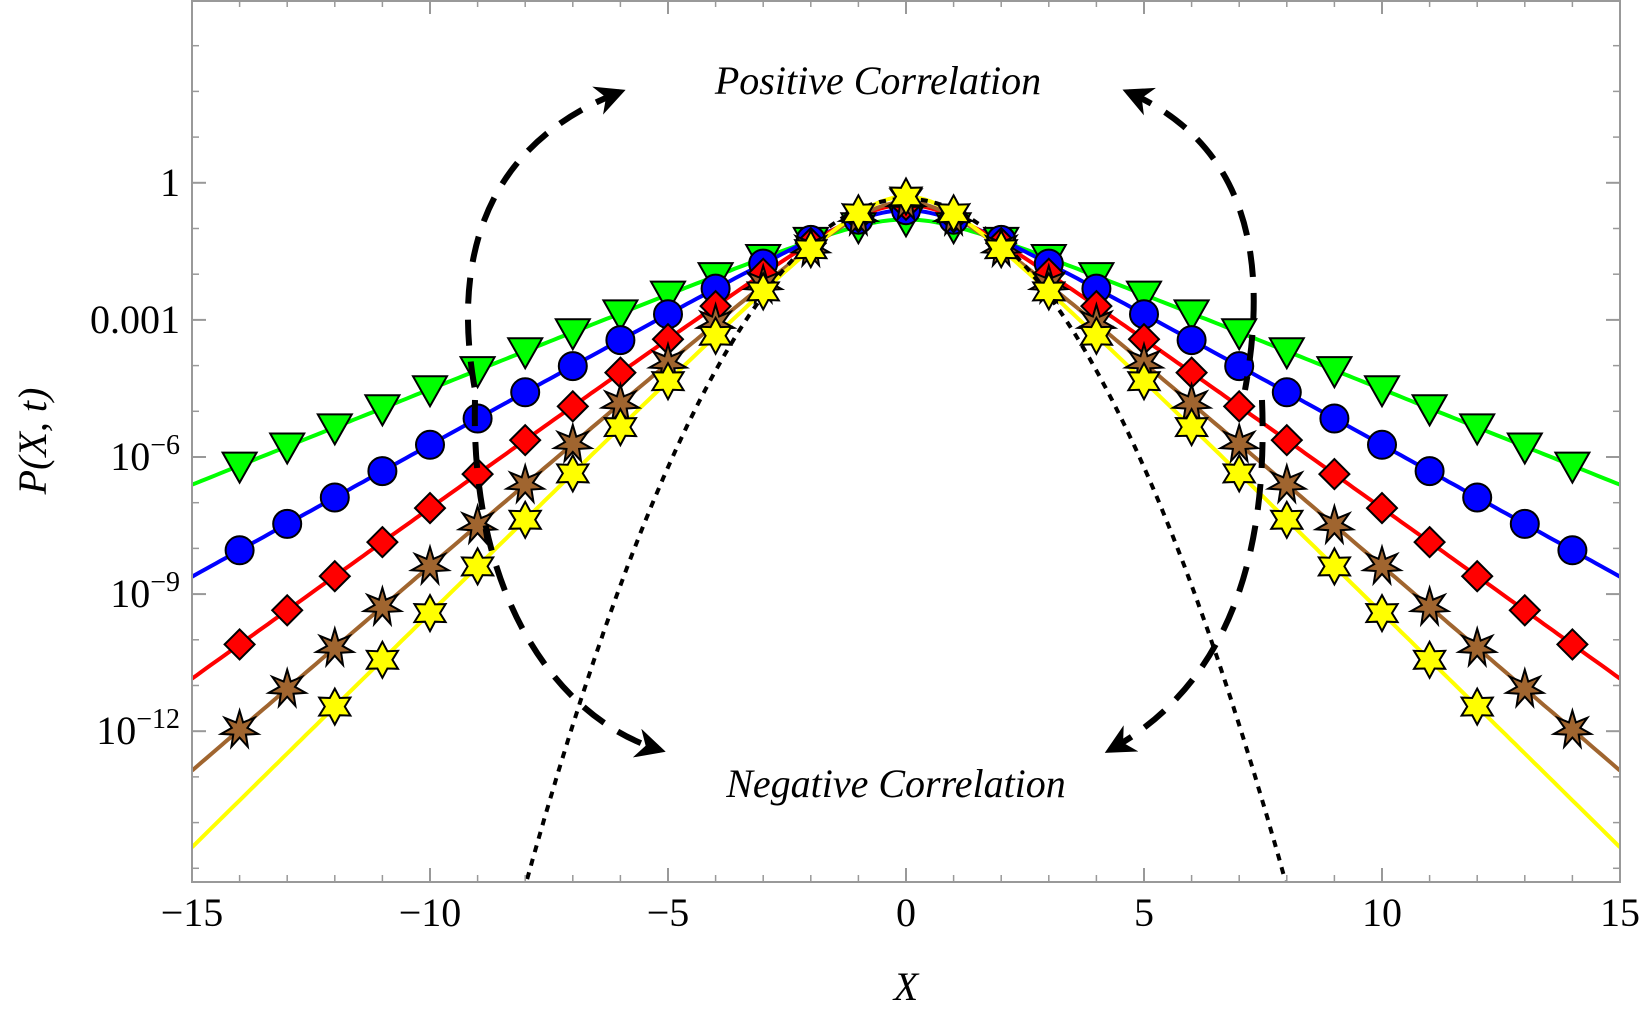 This screenshot has width=1644, height=1024. What do you see at coordinates (1382, 912) in the screenshot?
I see `x-tick-label: 10` at bounding box center [1382, 912].